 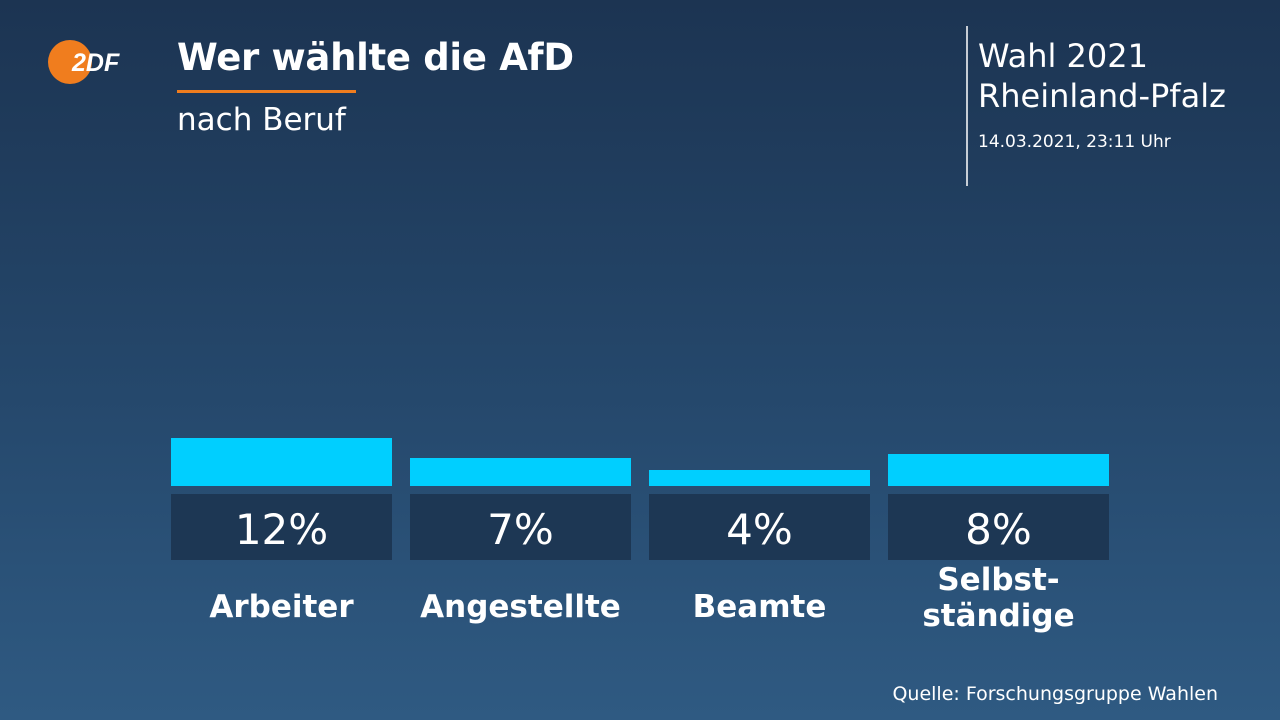 I want to click on zdf-logo-icon: 2DF, so click(x=84, y=62).